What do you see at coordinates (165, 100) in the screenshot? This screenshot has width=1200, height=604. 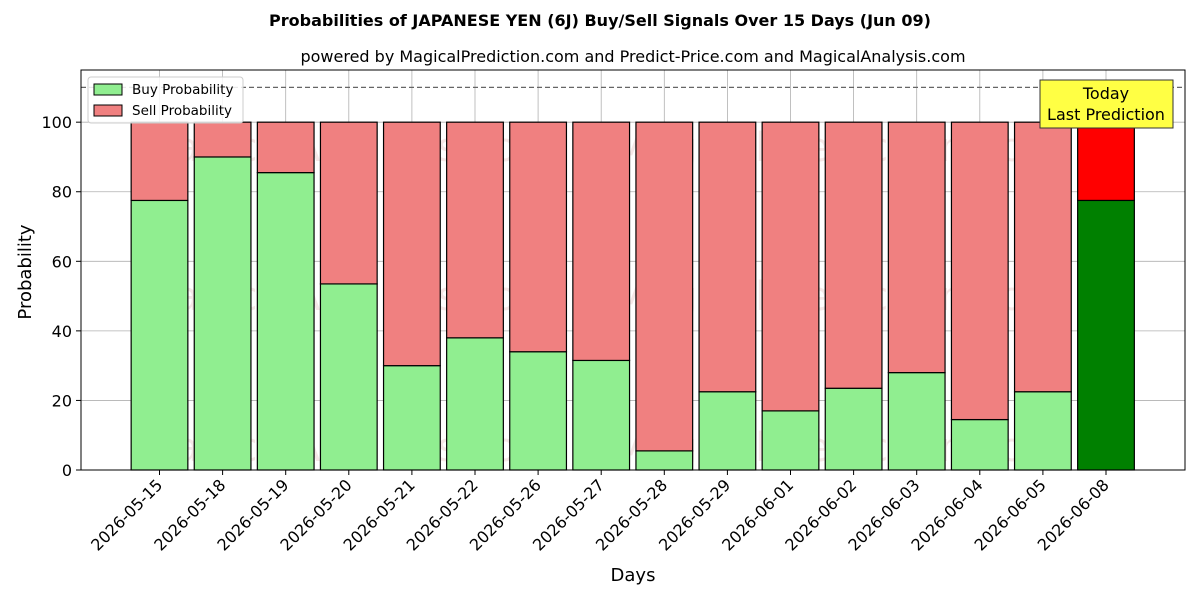 I see `legend-box` at bounding box center [165, 100].